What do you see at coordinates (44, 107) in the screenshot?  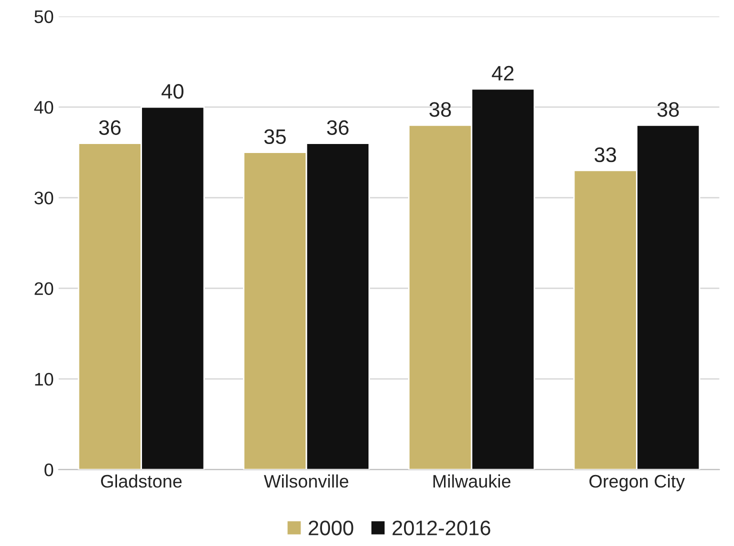 I see `y-tick-label: 40` at bounding box center [44, 107].